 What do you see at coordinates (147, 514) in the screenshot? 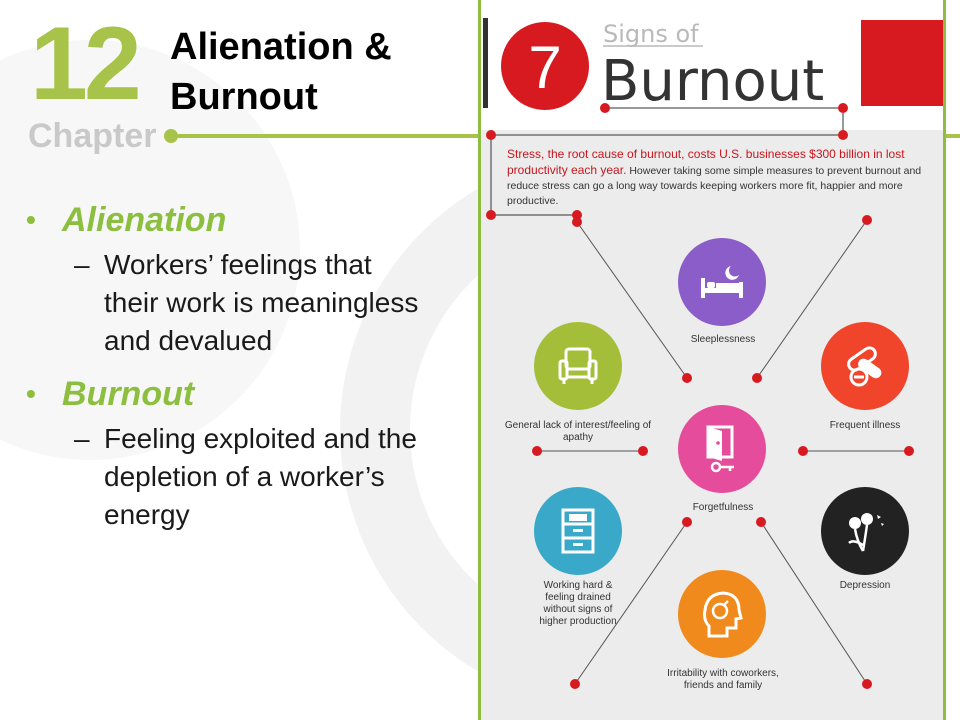
I see `desc-line: energy` at bounding box center [147, 514].